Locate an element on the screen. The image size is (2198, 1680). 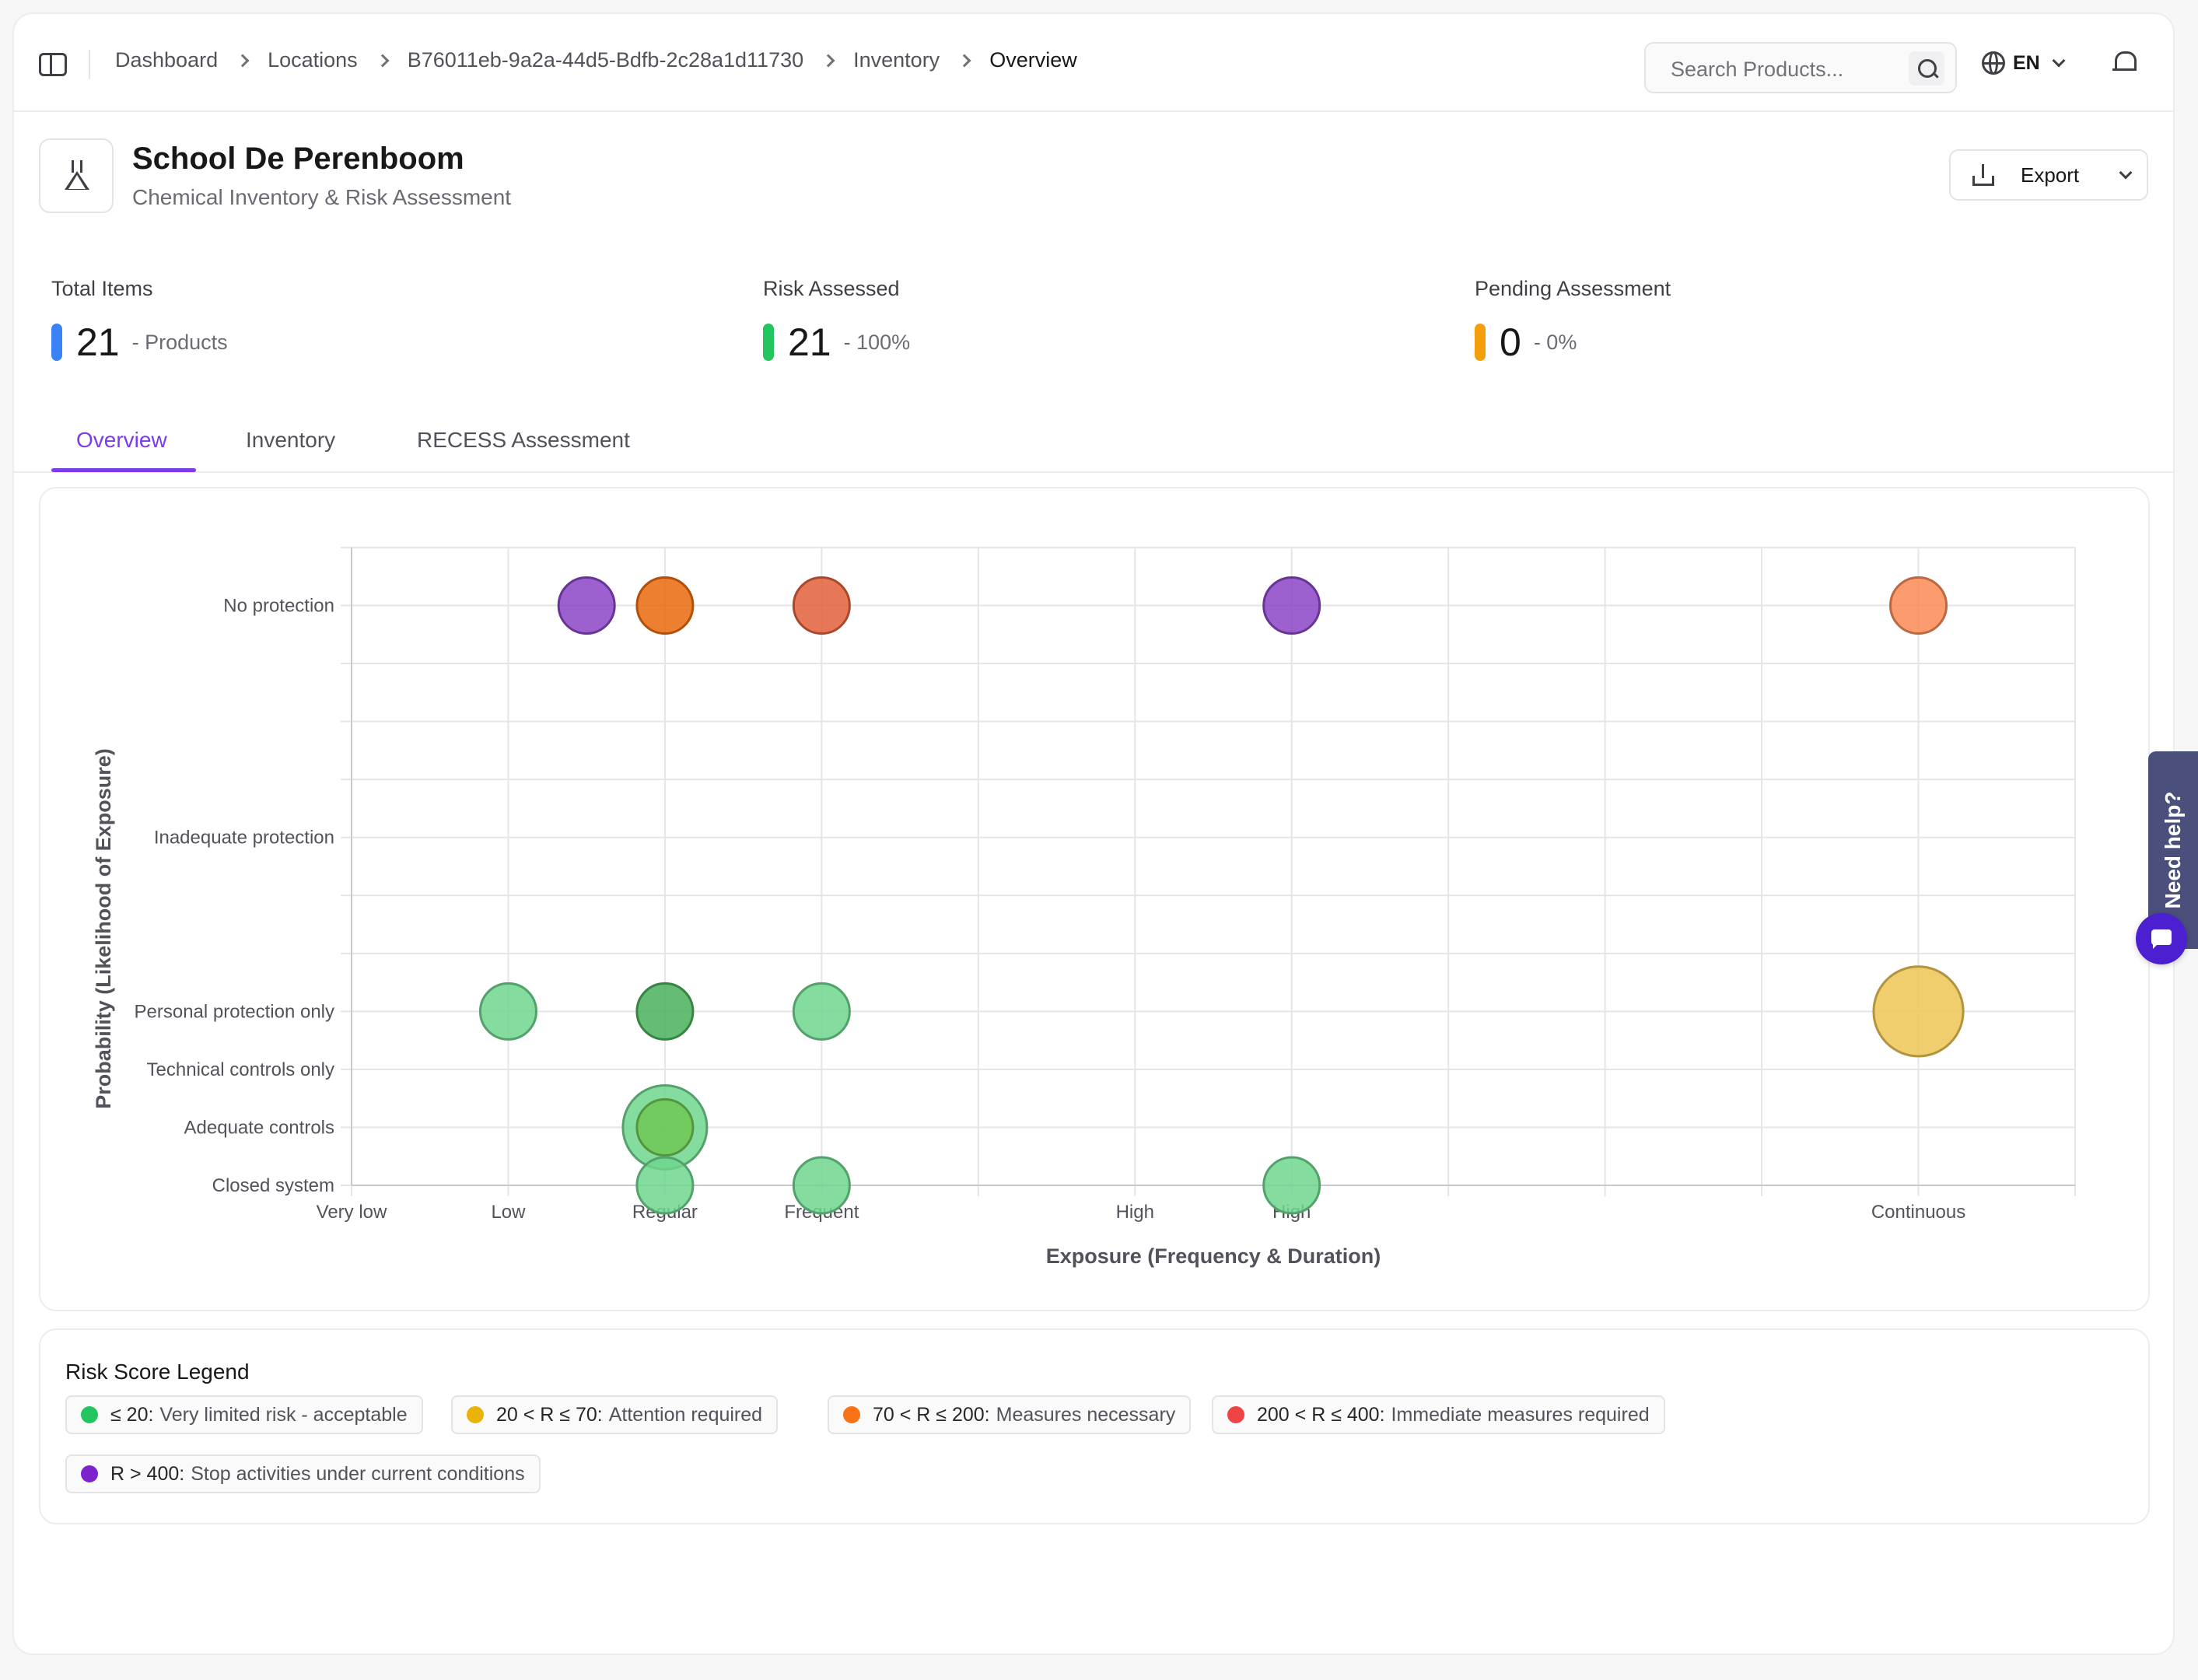
legend-item-attention: 20 < R ≤ 70: Attention required is located at coordinates (615, 1415).